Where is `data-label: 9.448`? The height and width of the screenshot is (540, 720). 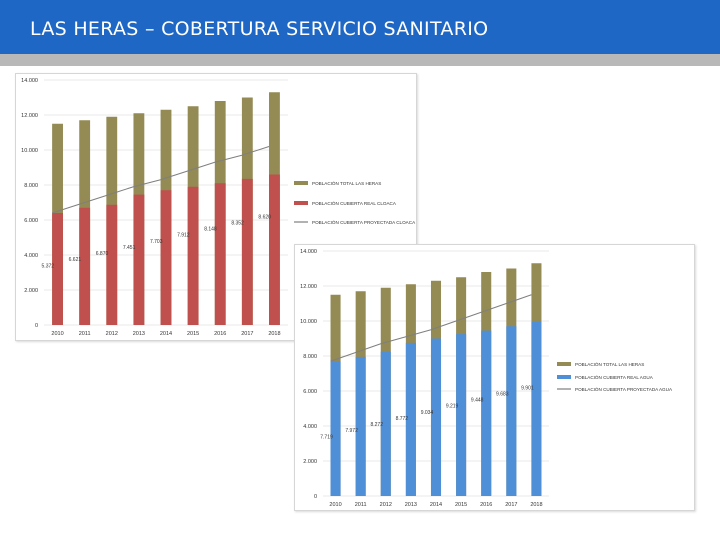 data-label: 9.448 is located at coordinates (477, 401).